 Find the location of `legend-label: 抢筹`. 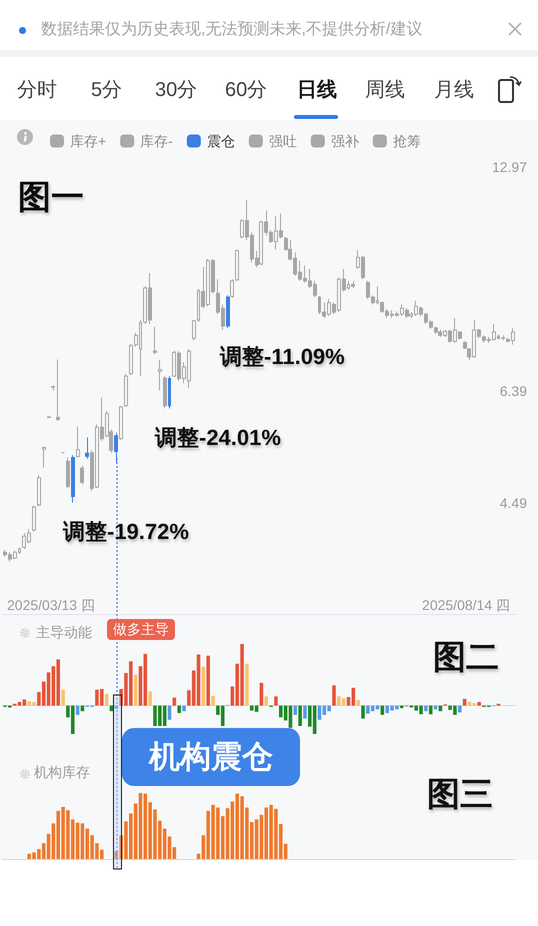

legend-label: 抢筹 is located at coordinates (406, 141).